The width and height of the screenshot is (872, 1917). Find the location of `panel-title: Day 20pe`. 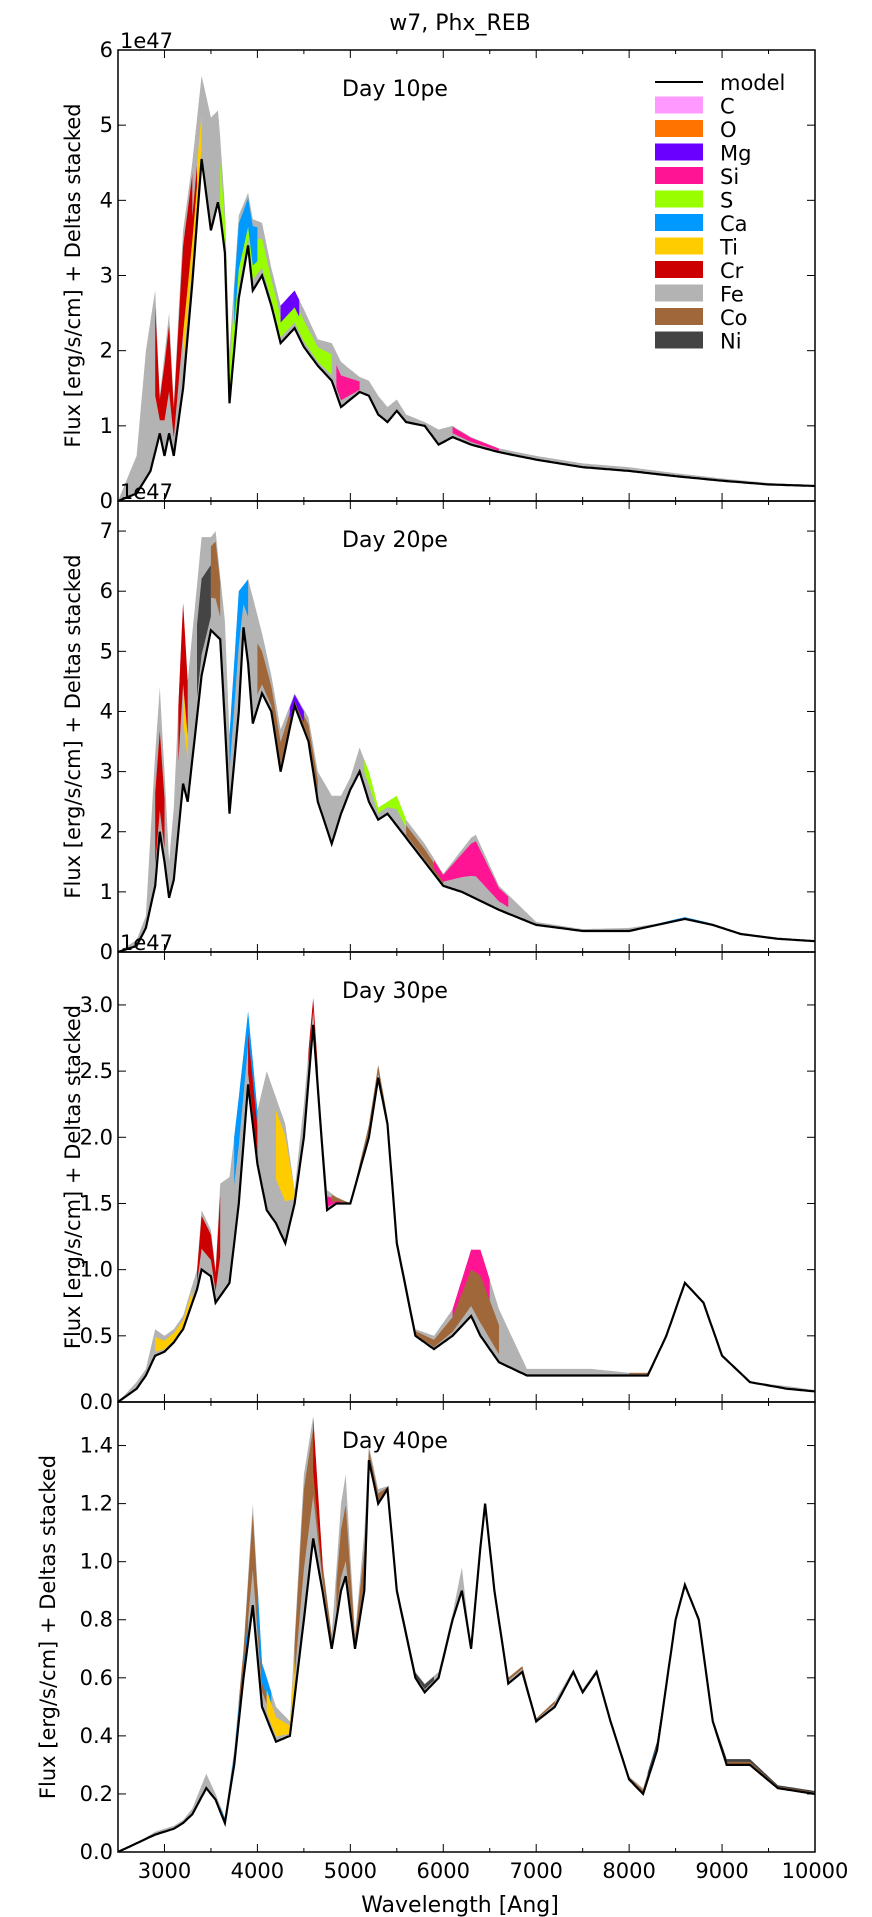

panel-title: Day 20pe is located at coordinates (395, 540).